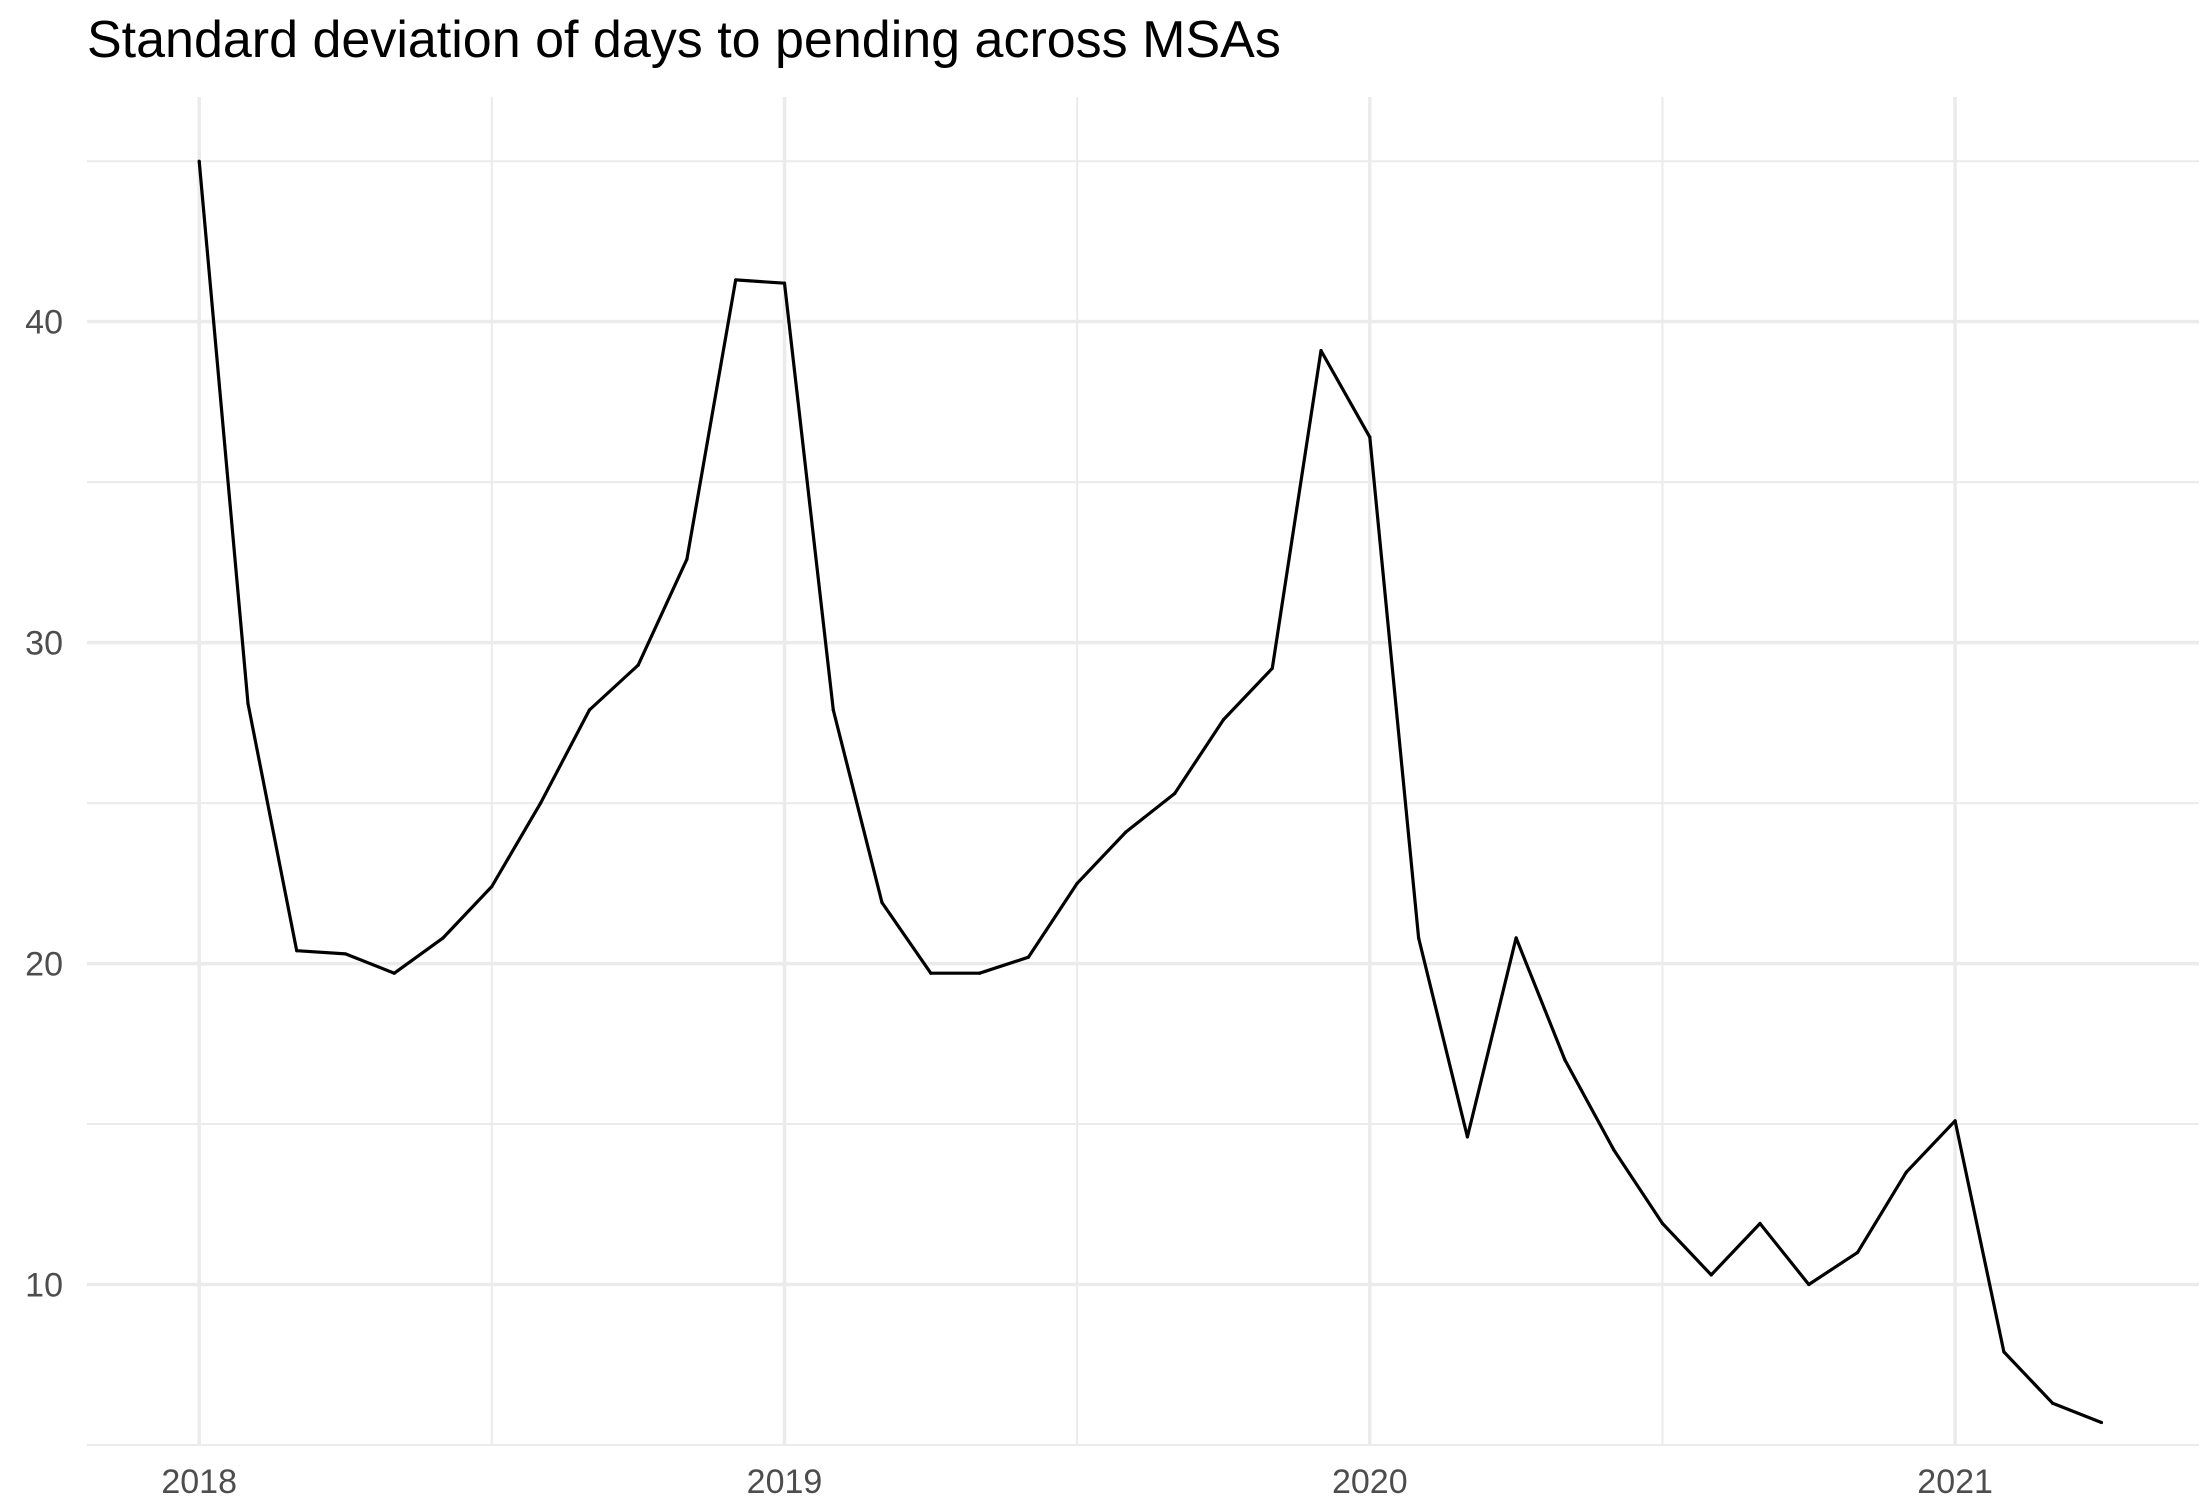 Image resolution: width=2209 pixels, height=1512 pixels. Describe the element at coordinates (44, 804) in the screenshot. I see `y-axis: 10 20 30 40` at that location.